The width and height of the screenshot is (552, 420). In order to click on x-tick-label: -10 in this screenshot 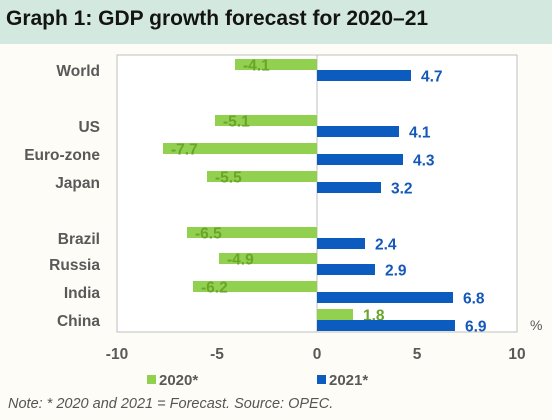, I will do `click(117, 354)`.